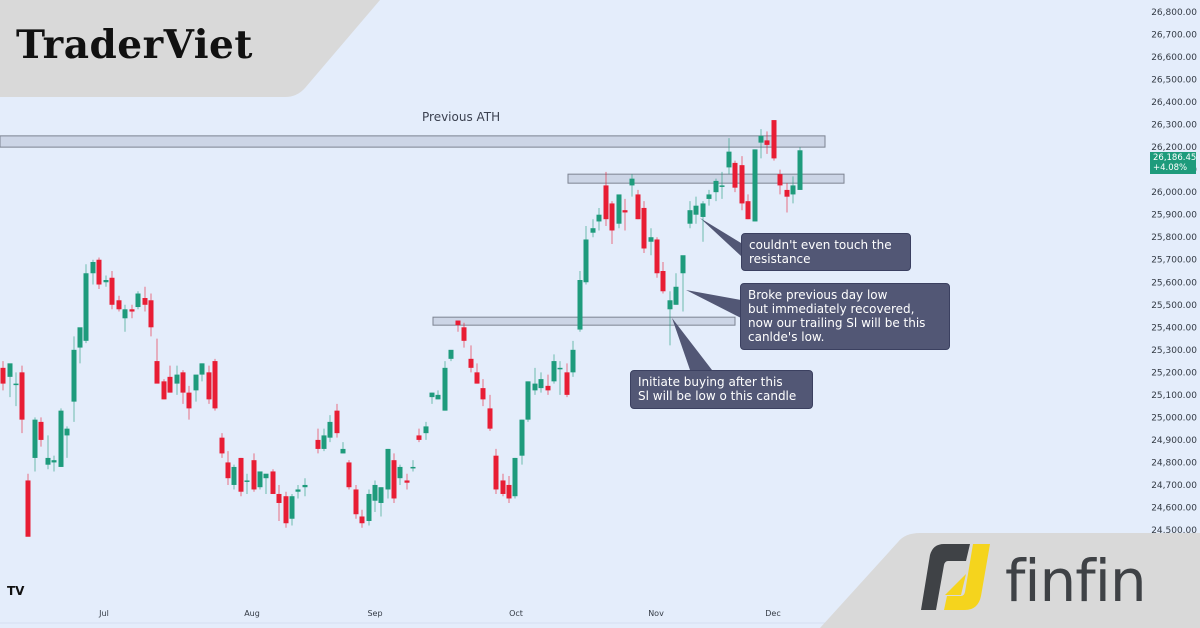 This screenshot has height=628, width=1200. Describe the element at coordinates (1174, 81) in the screenshot. I see `price-tick-label: 26,500.00` at that location.